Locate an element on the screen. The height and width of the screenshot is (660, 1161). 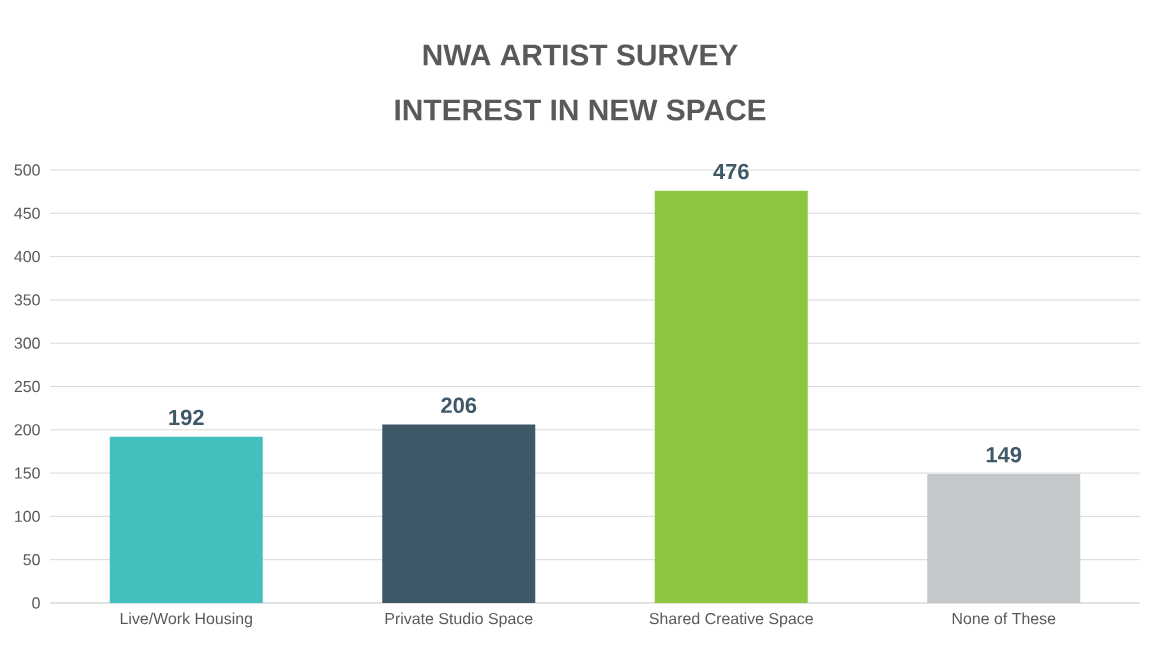
y-tick-label: 450 is located at coordinates (27, 213).